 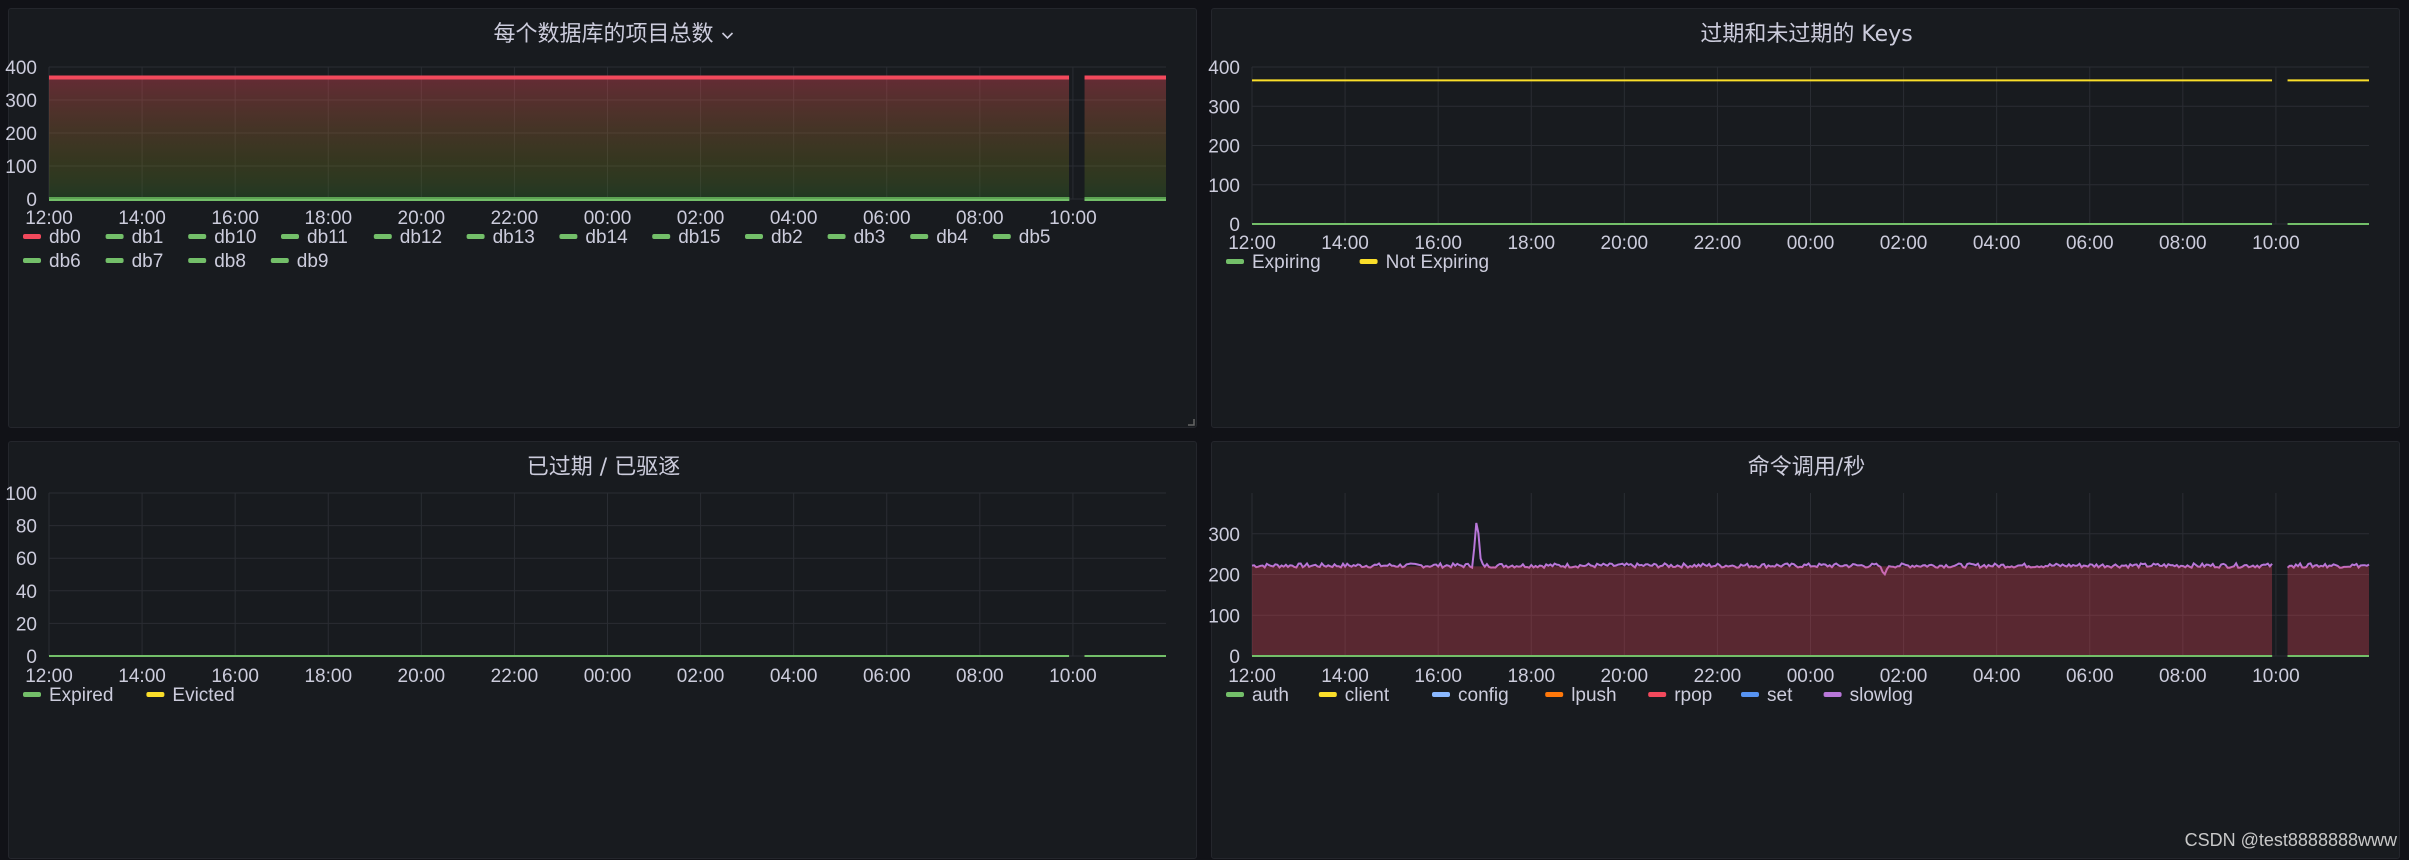 What do you see at coordinates (727, 36) in the screenshot?
I see `chevron-down-icon` at bounding box center [727, 36].